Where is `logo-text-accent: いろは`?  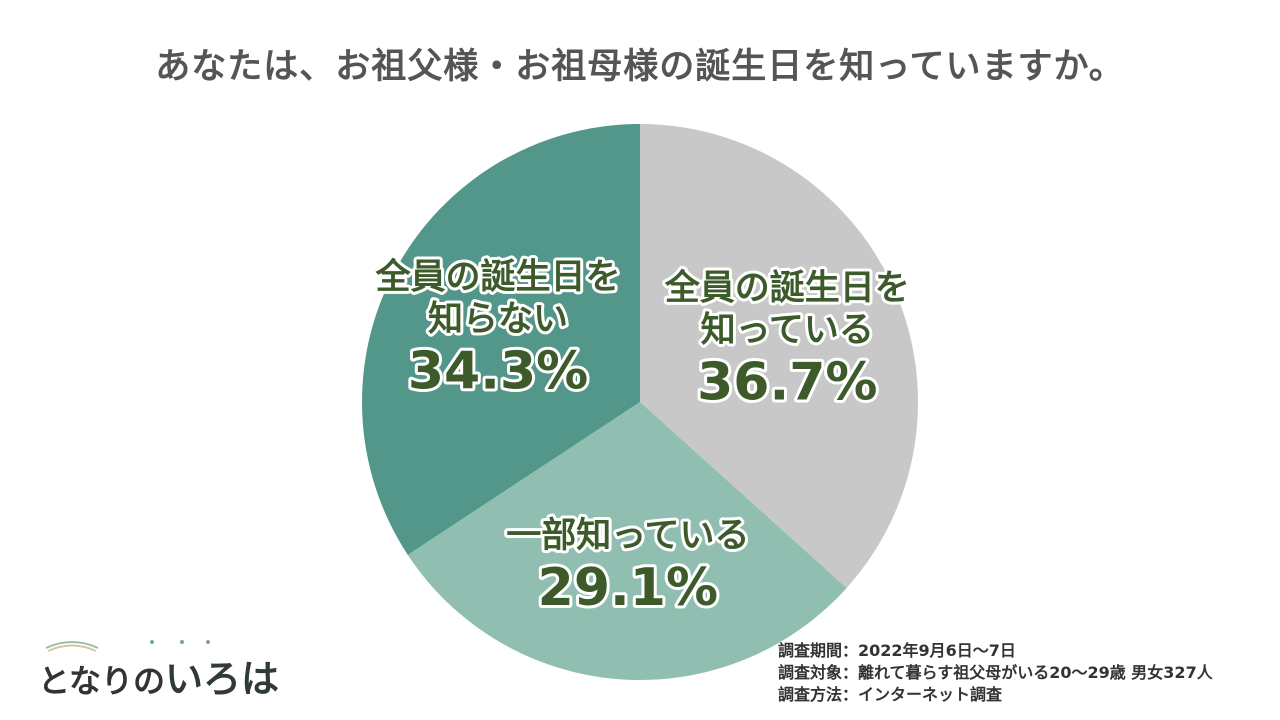 logo-text-accent: いろは is located at coordinates (222, 679).